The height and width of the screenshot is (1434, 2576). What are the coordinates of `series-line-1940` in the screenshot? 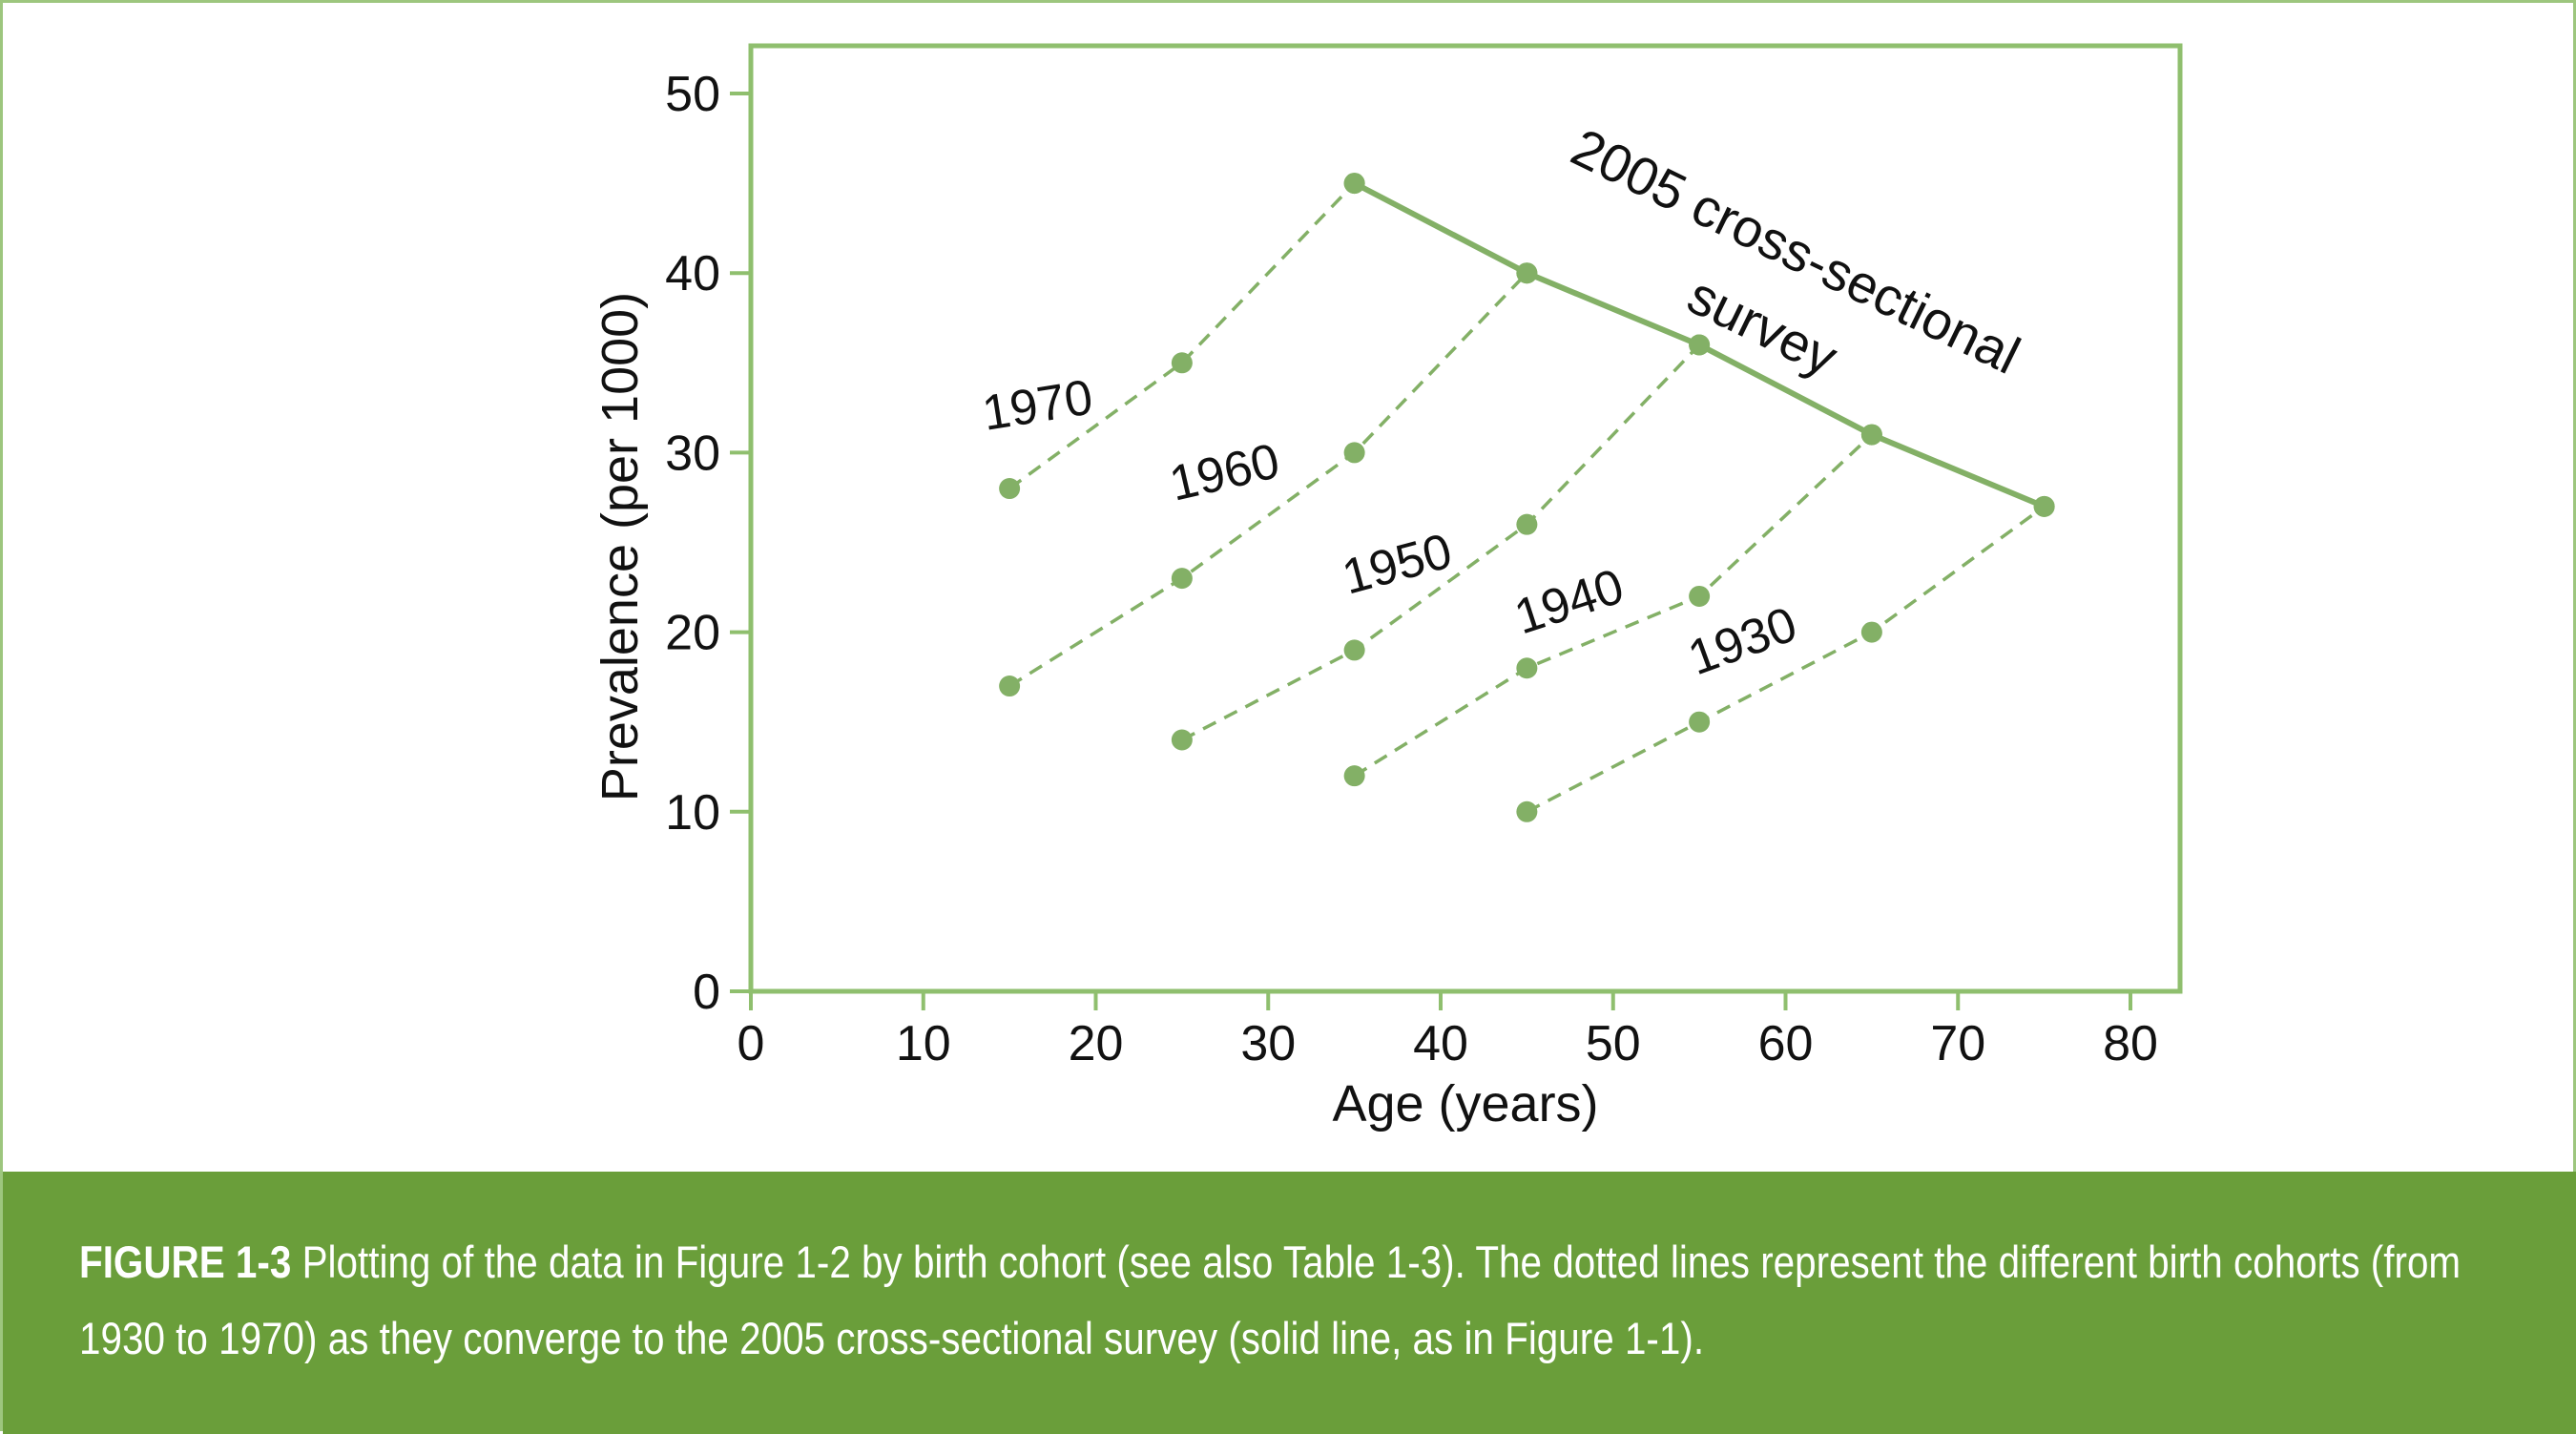 It's located at (1613, 605).